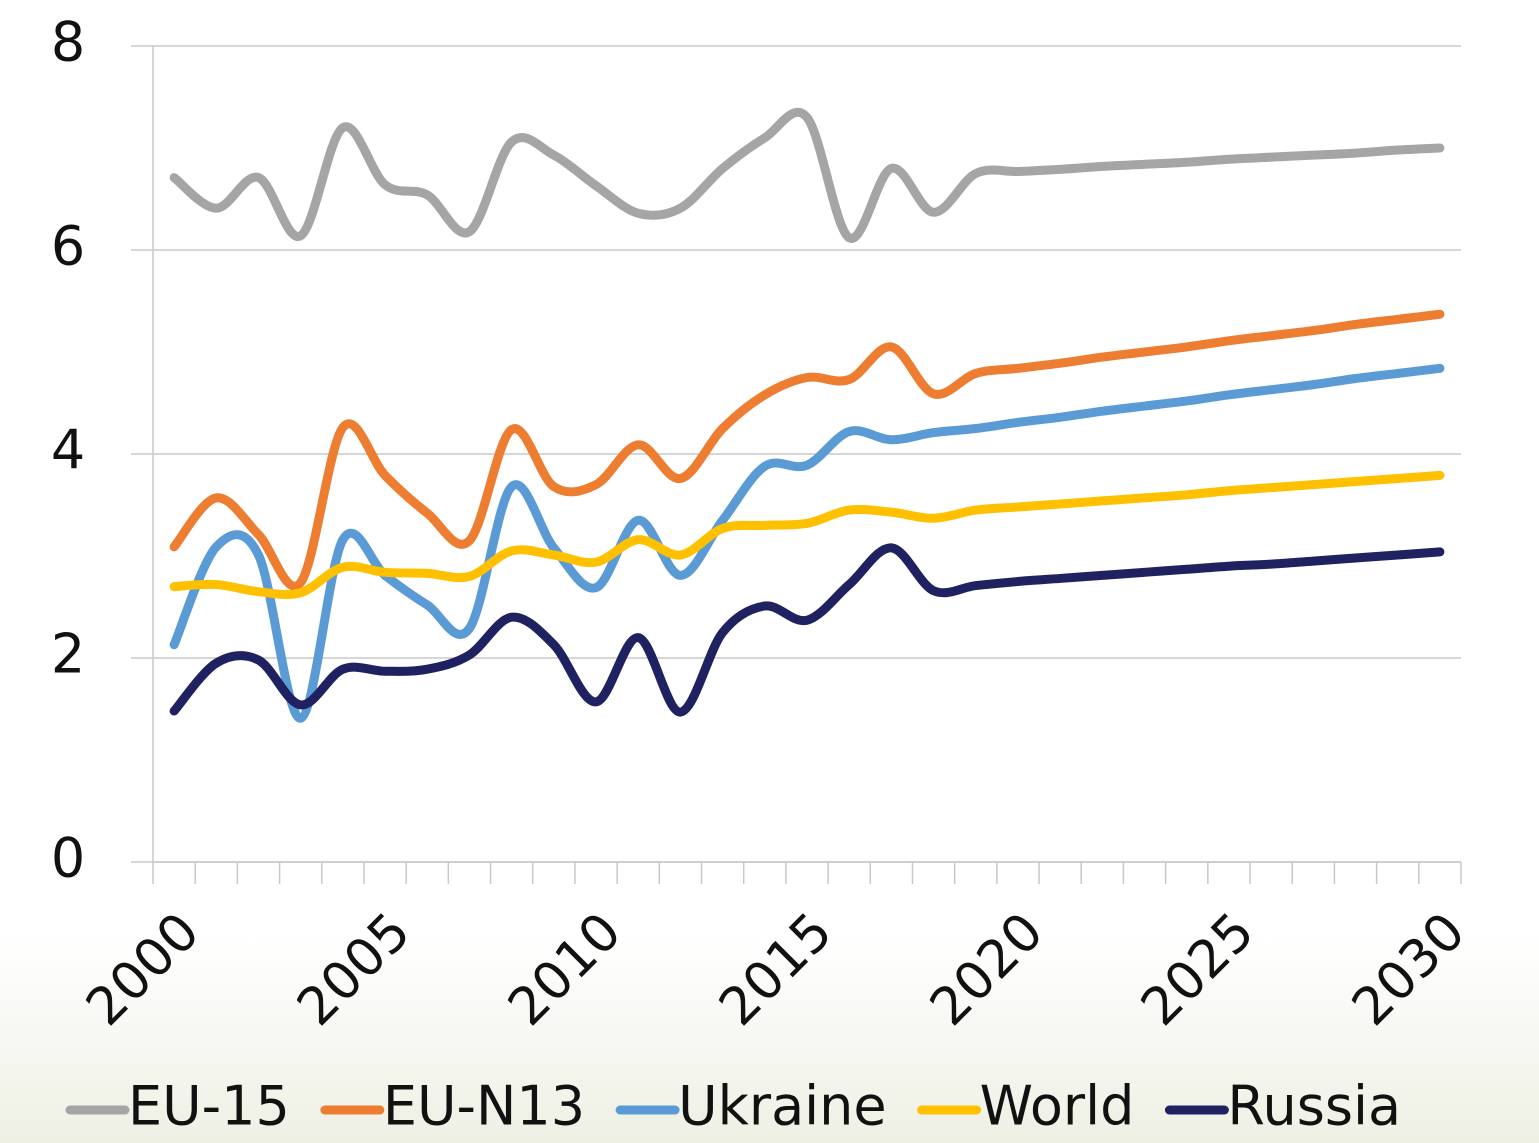  Describe the element at coordinates (68, 246) in the screenshot. I see `y-tick-label: 6` at that location.